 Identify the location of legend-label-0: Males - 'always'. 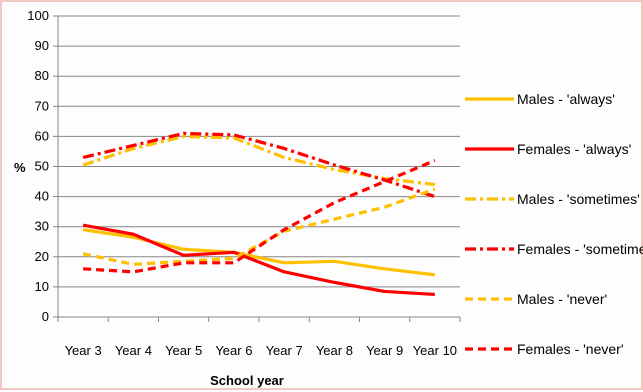
(566, 99).